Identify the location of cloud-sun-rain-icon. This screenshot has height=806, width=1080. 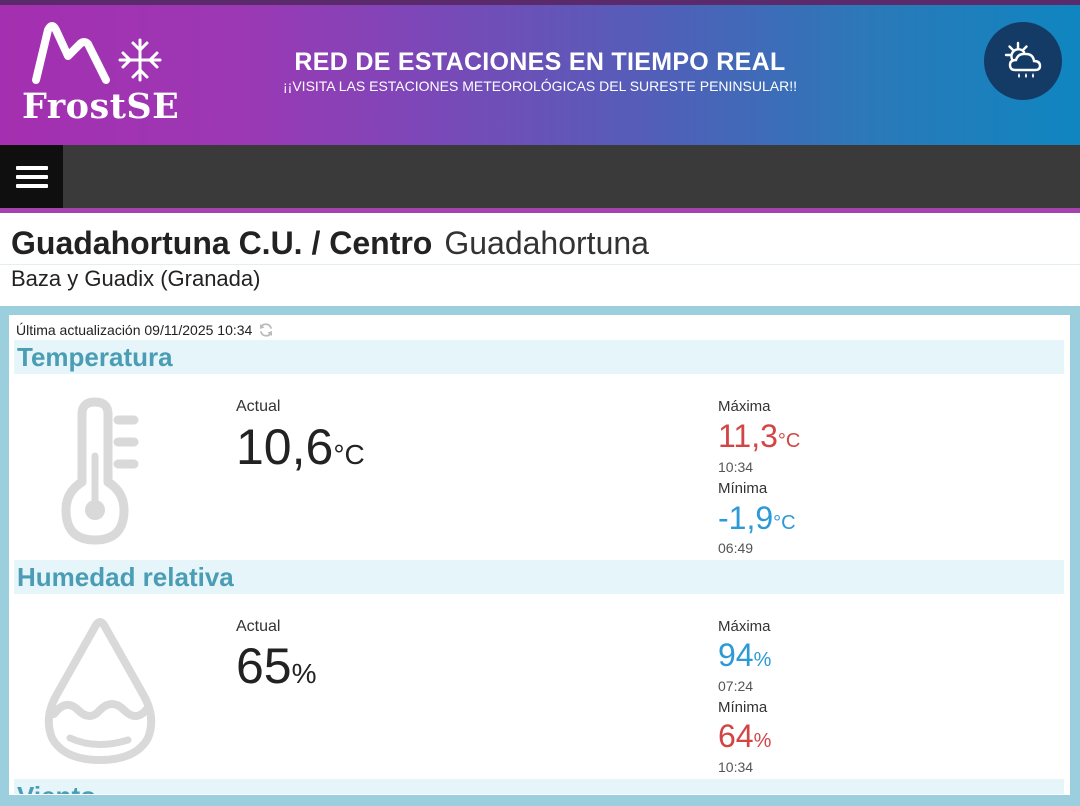
(1023, 59).